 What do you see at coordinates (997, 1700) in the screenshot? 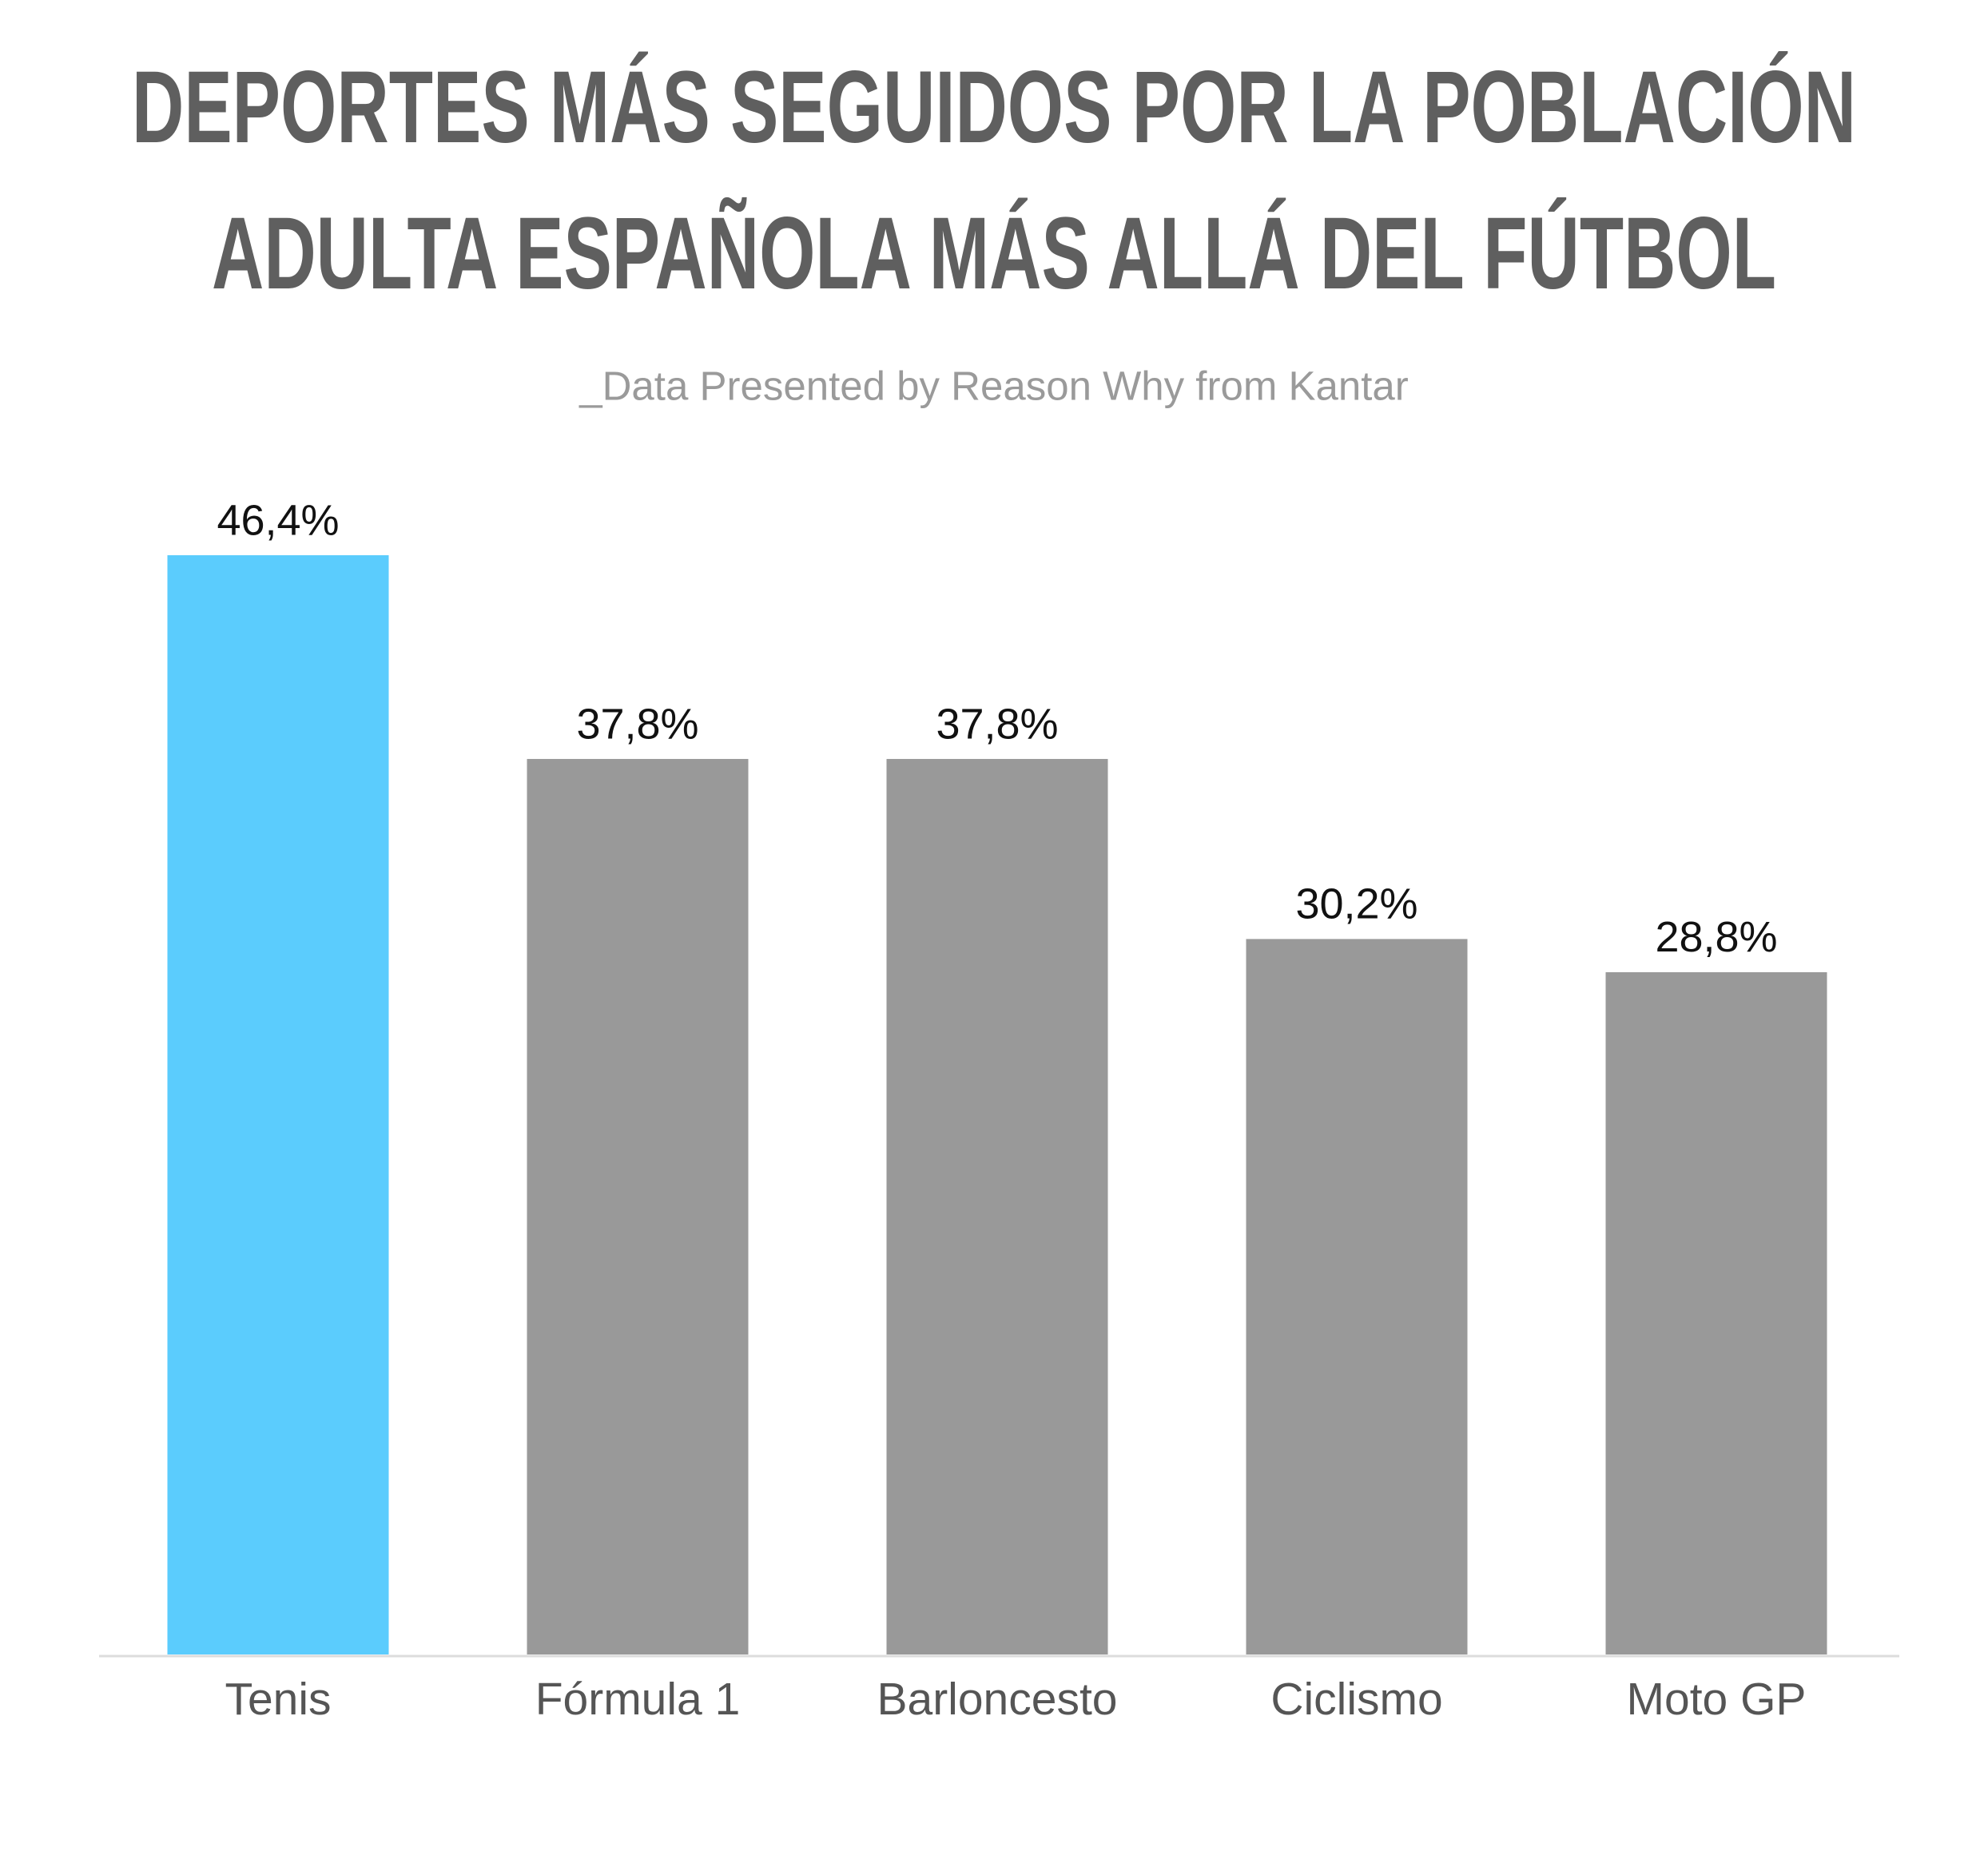
I see `x-tick-label: Barloncesto` at bounding box center [997, 1700].